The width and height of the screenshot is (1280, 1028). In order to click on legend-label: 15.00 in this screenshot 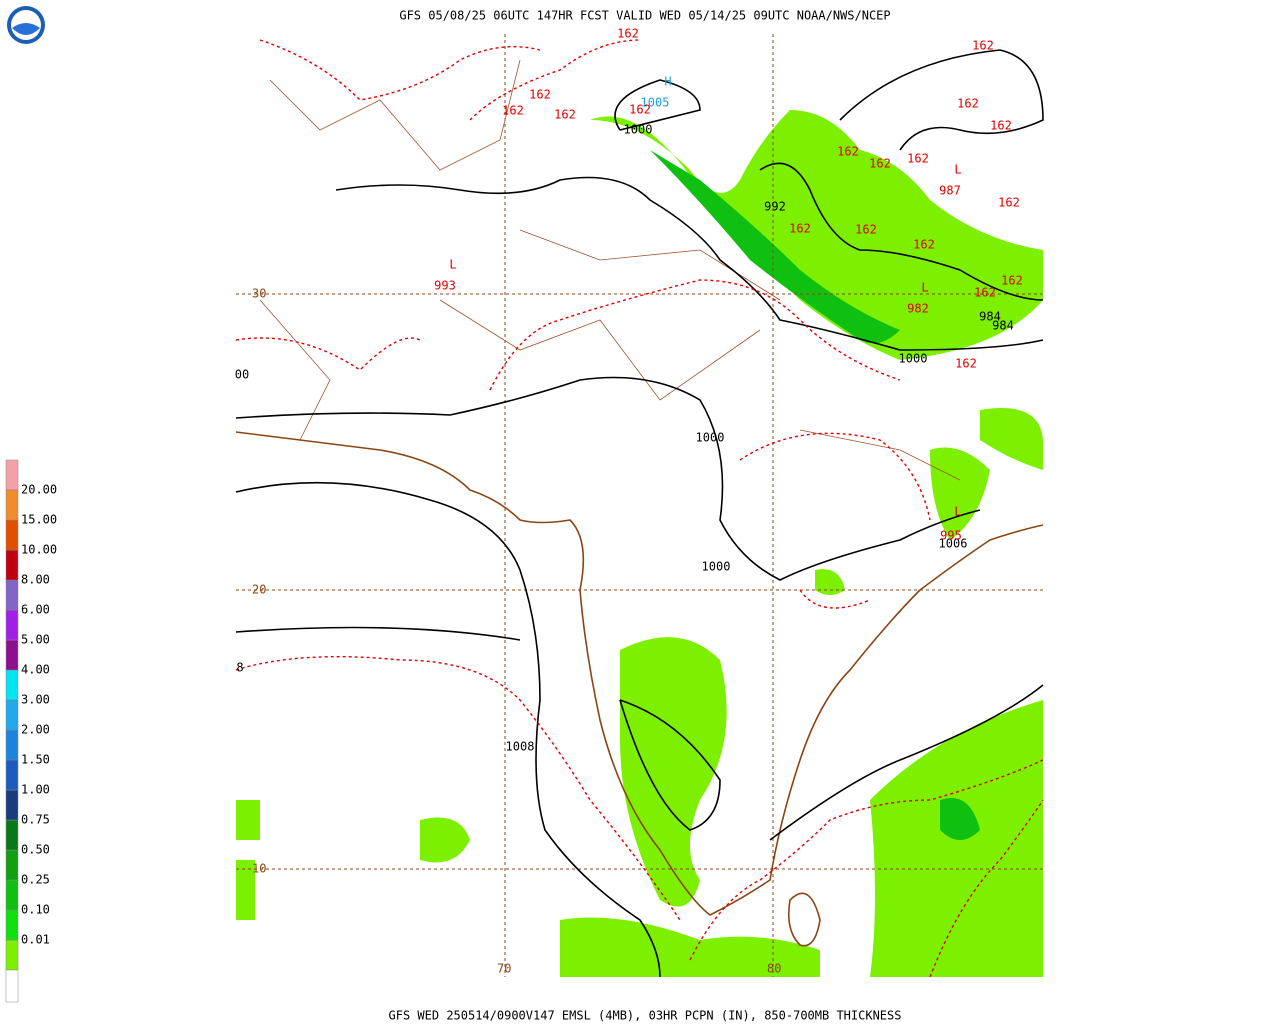, I will do `click(39, 520)`.